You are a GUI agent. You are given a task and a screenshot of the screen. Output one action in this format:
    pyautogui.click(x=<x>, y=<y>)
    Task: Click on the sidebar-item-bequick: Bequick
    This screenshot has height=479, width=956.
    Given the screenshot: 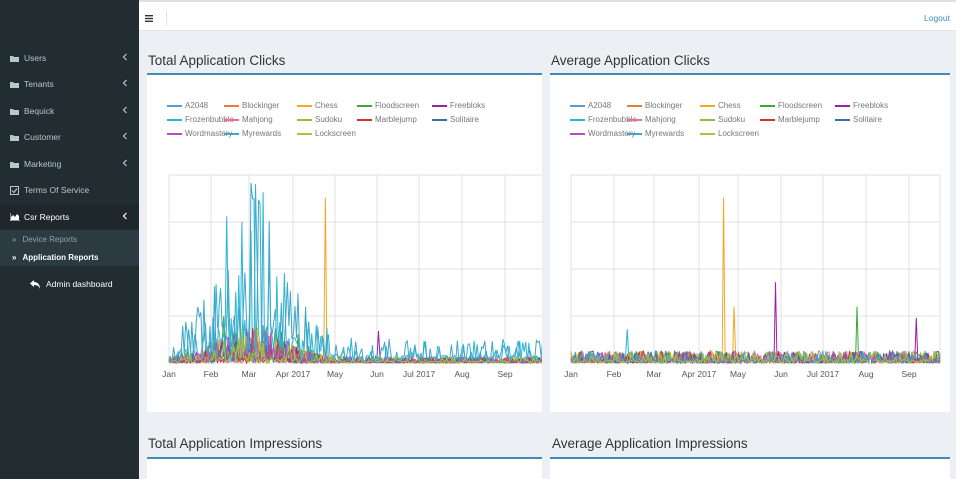 What is the action you would take?
    pyautogui.click(x=69, y=111)
    